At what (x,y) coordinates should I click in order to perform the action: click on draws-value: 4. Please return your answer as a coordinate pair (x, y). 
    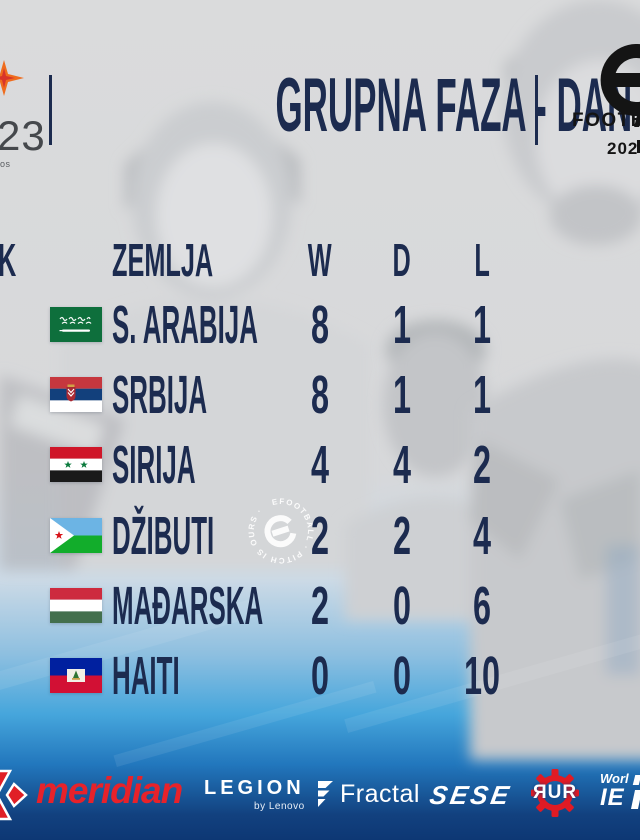
    Looking at the image, I should click on (402, 465).